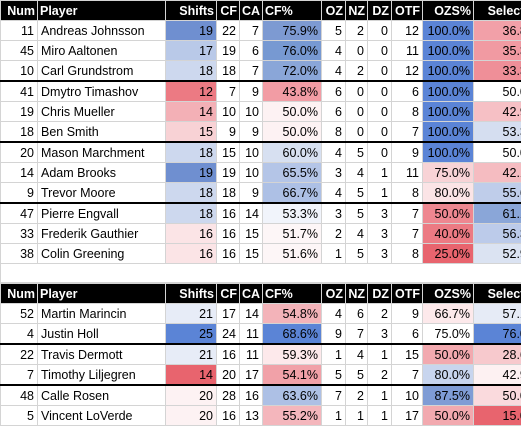 The image size is (521, 431). What do you see at coordinates (497, 293) in the screenshot?
I see `col-header-selected: Selected` at bounding box center [497, 293].